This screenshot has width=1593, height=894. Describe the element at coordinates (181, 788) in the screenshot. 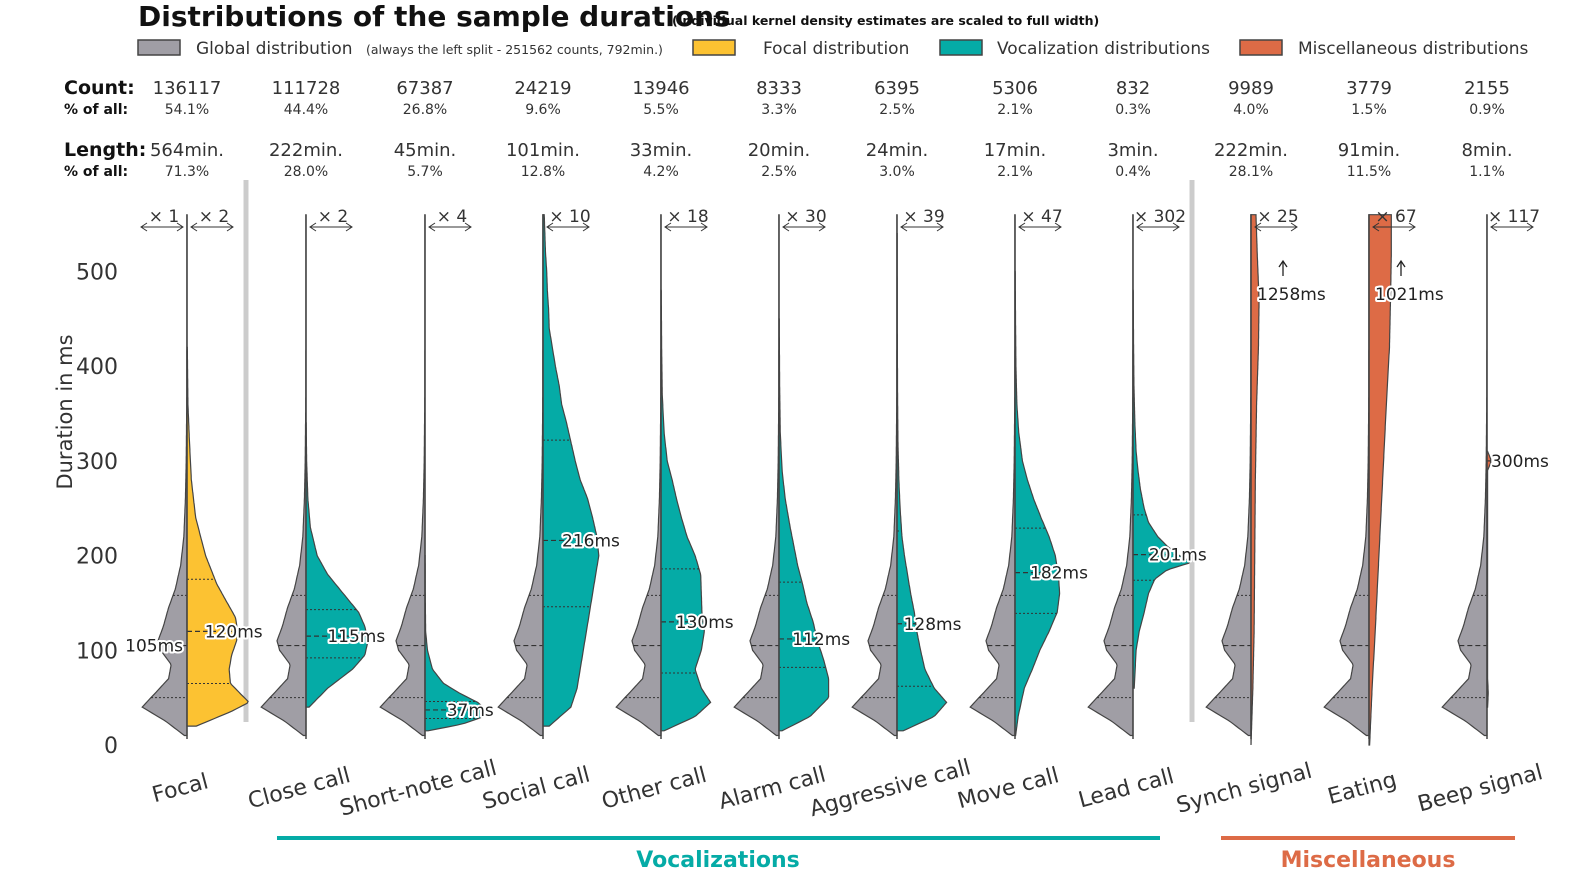

I see `category-label: Focal` at that location.